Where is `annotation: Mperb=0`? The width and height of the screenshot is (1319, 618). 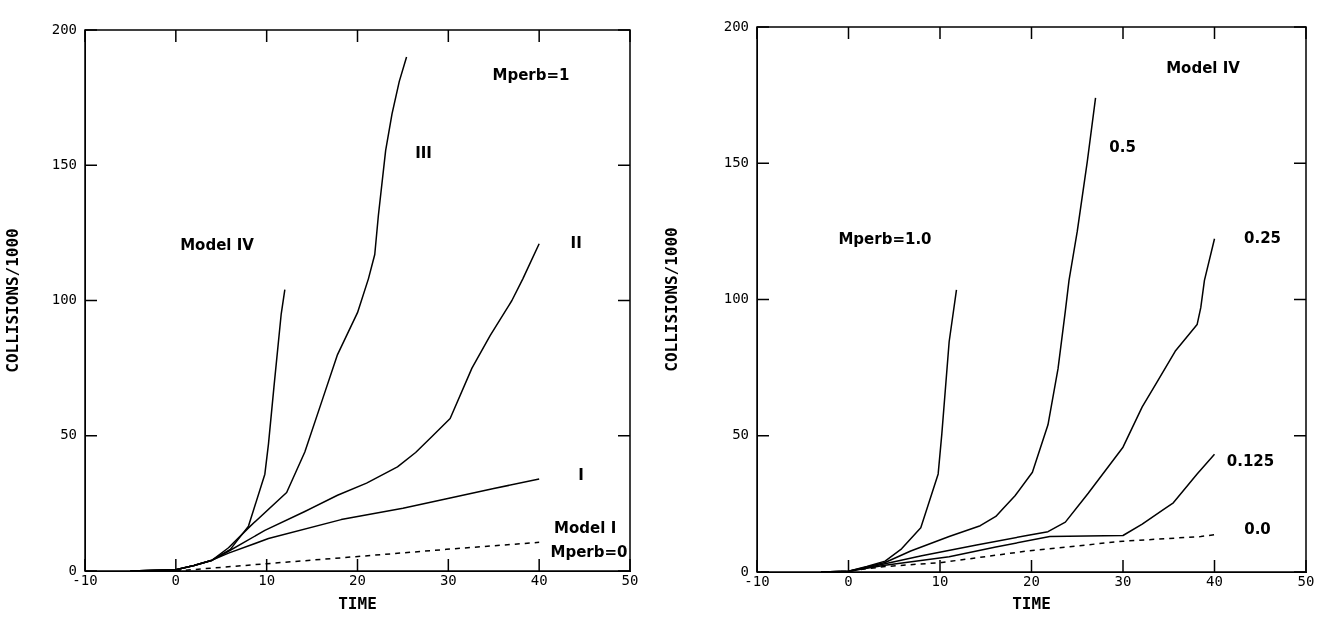 annotation: Mperb=0 is located at coordinates (589, 551).